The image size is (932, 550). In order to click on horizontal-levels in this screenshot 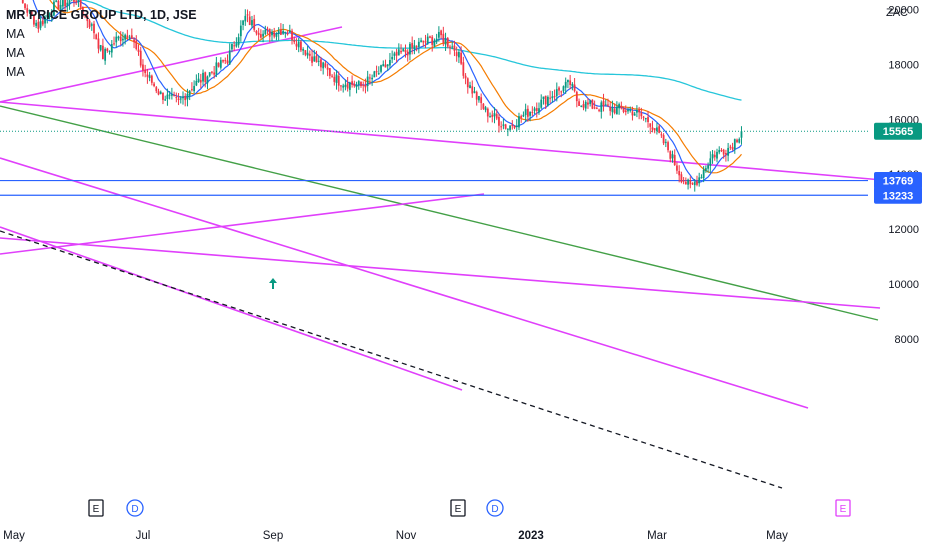, I will do `click(434, 163)`.